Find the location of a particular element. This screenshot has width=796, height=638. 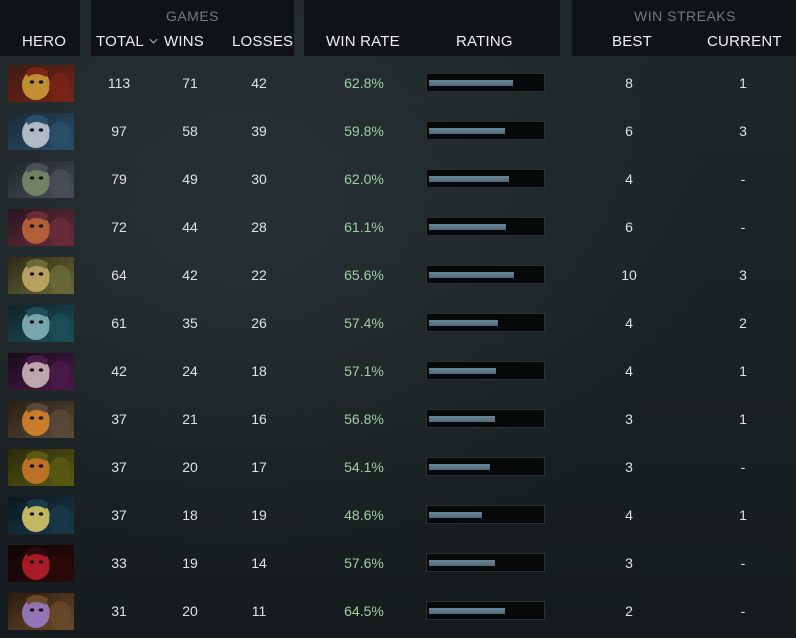

table-row: 79 49 30 62.0% 4 - is located at coordinates (398, 179).